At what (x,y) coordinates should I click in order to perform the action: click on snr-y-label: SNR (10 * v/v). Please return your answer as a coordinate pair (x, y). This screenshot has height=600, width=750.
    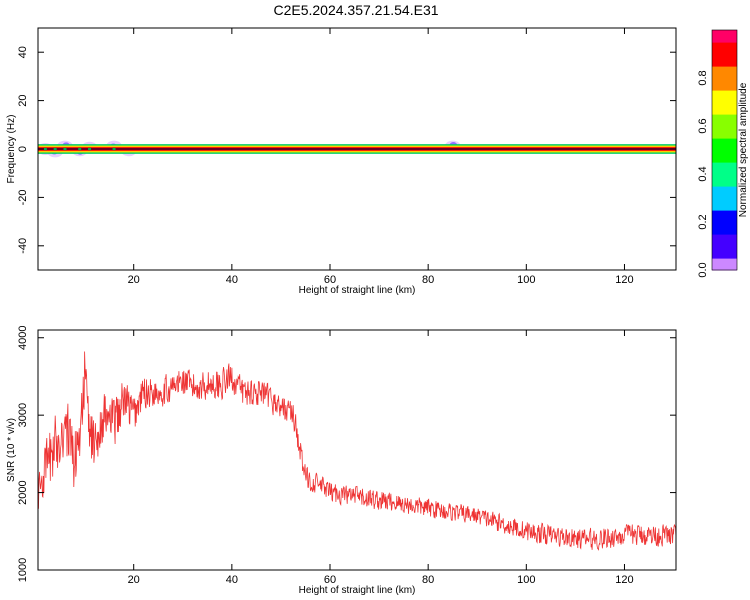
    Looking at the image, I should click on (11, 450).